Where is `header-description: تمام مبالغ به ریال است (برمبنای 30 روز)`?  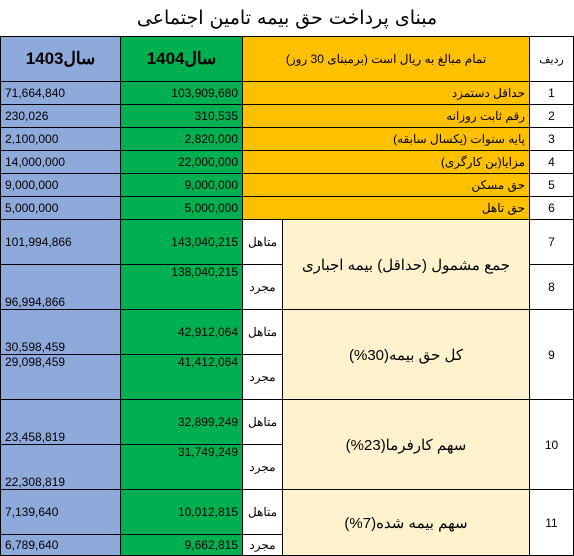
header-description: تمام مبالغ به ریال است (برمبنای 30 روز) is located at coordinates (386, 59).